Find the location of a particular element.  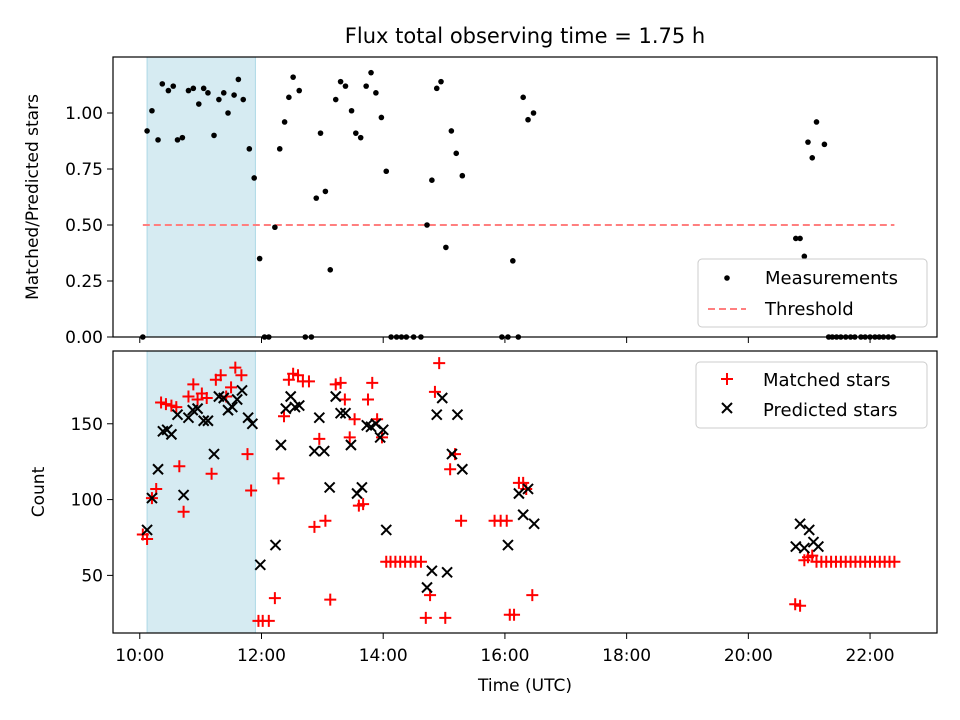

y-tick-label: 150 is located at coordinates (87, 425).